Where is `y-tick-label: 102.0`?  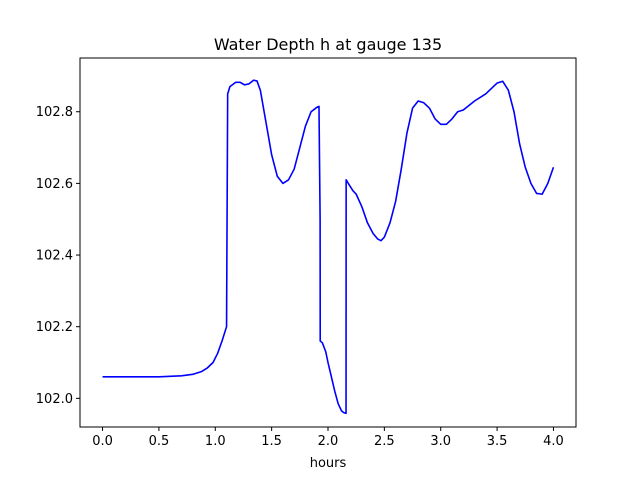
y-tick-label: 102.0 is located at coordinates (54, 399).